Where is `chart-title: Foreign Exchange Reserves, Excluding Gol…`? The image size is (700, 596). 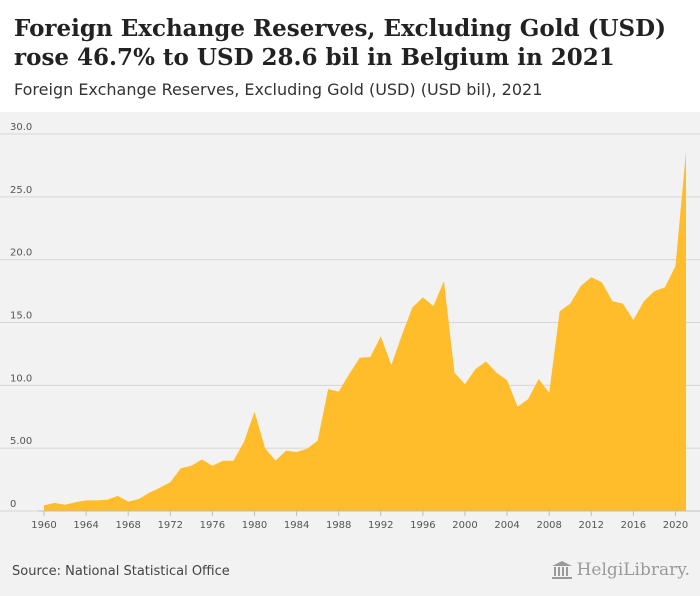
chart-title: Foreign Exchange Reserves, Excluding Gol… is located at coordinates (340, 43).